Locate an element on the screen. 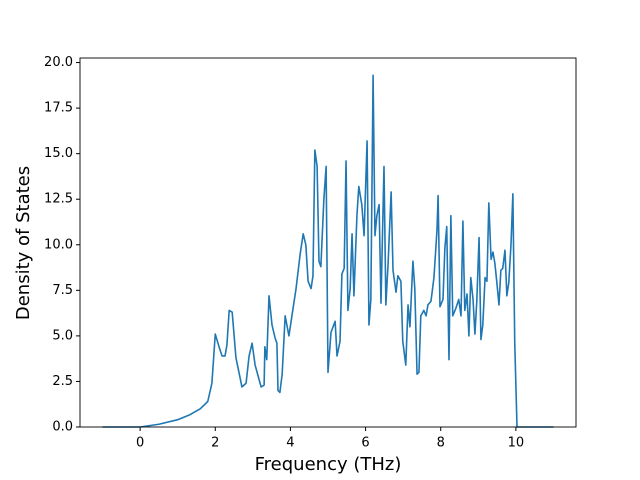  y-axis-label: Density of States is located at coordinates (23, 243).